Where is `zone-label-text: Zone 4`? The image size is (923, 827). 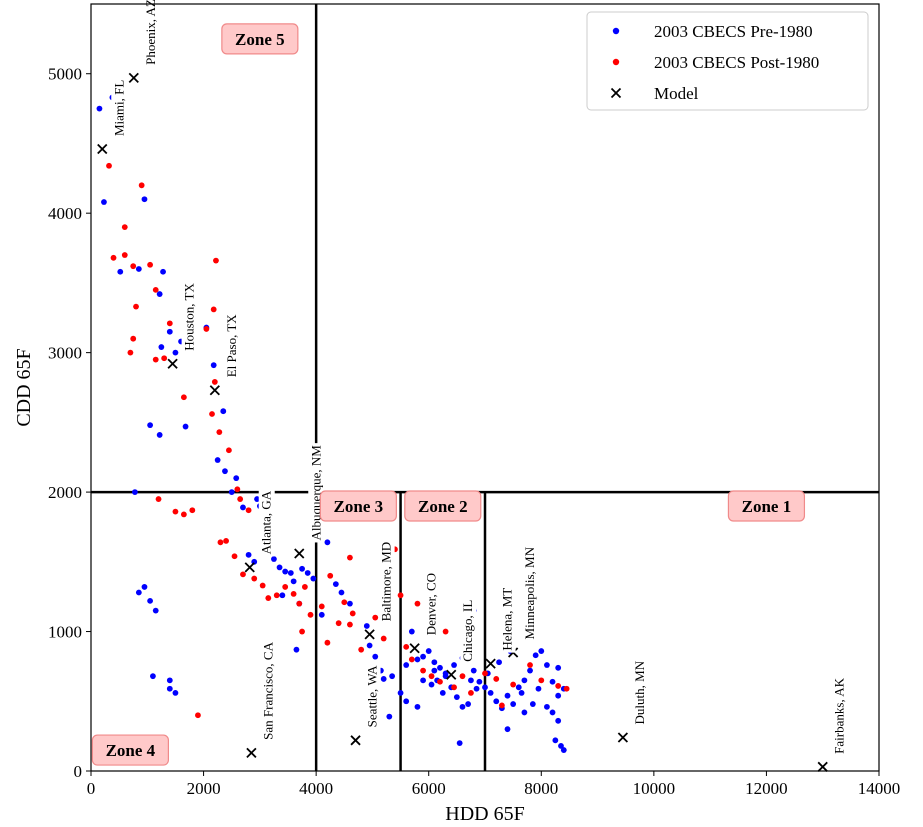
zone-label-text: Zone 4 is located at coordinates (131, 750).